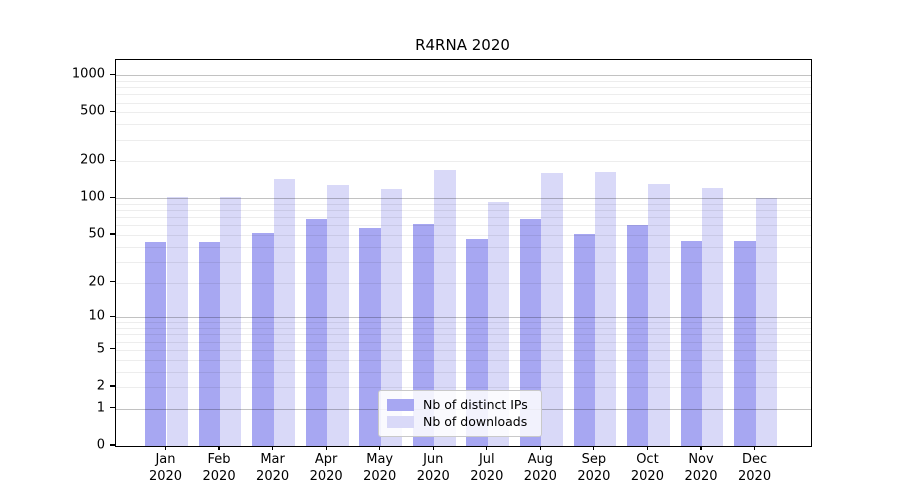  Describe the element at coordinates (263, 339) in the screenshot. I see `bar-distinct-ips-mar` at that location.